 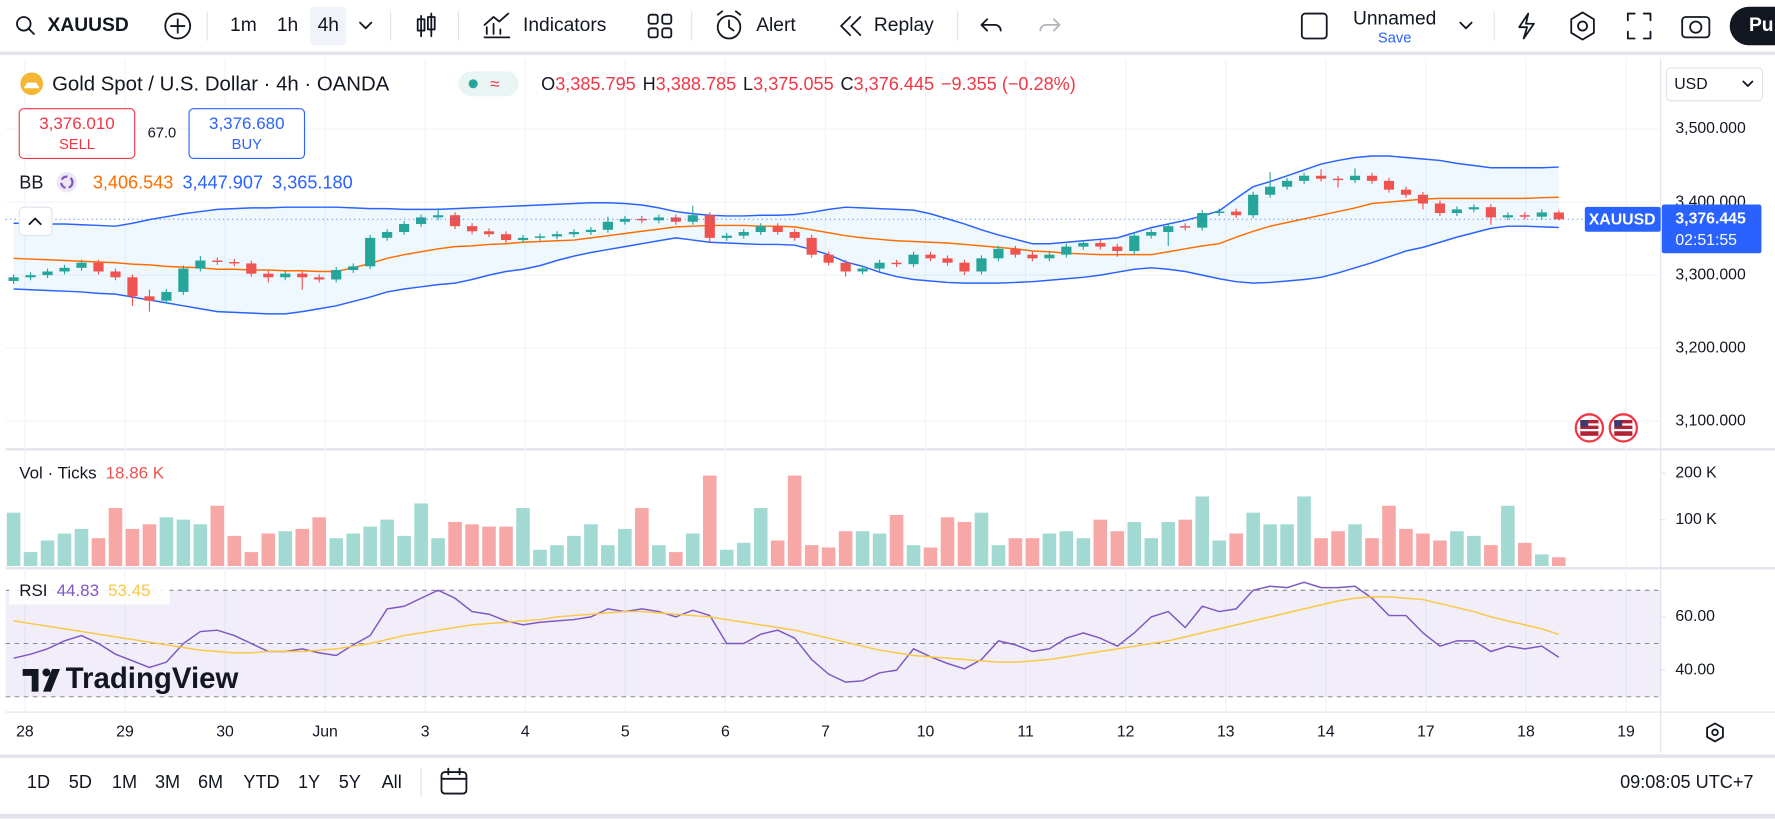 What do you see at coordinates (66, 182) in the screenshot?
I see `indicator-icon` at bounding box center [66, 182].